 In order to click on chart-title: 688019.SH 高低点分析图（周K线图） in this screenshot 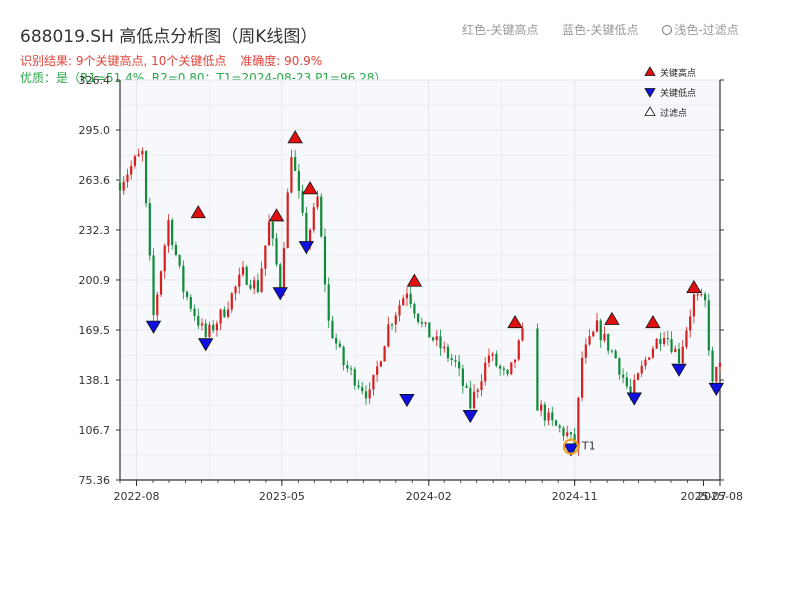, I will do `click(169, 37)`.